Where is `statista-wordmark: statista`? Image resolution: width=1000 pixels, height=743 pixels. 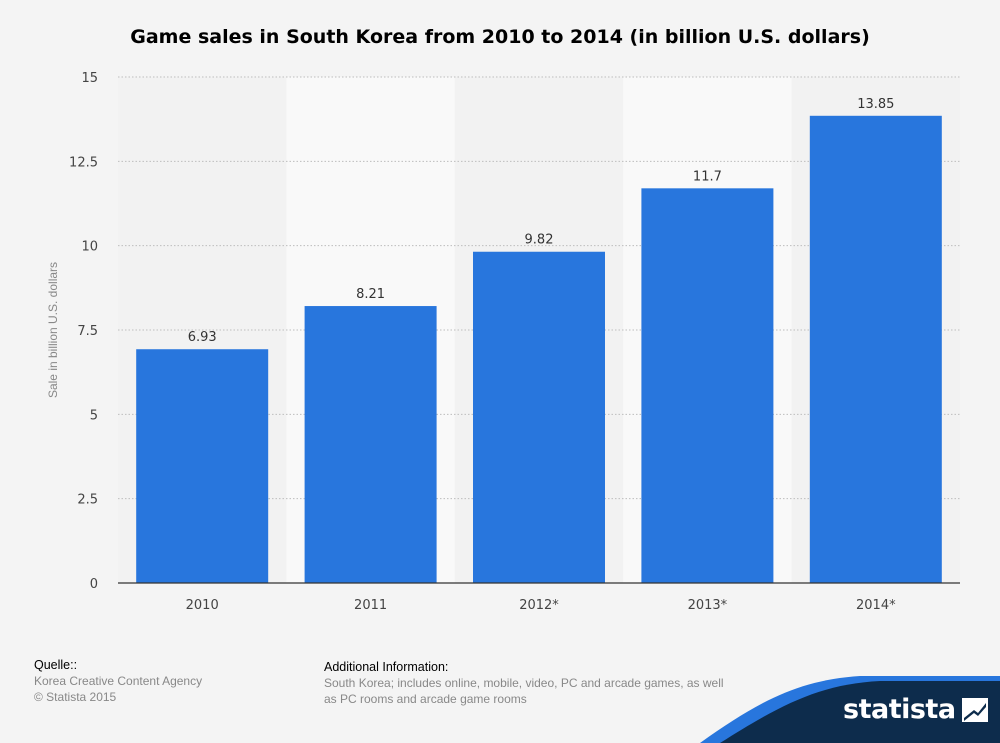
statista-wordmark: statista is located at coordinates (899, 709).